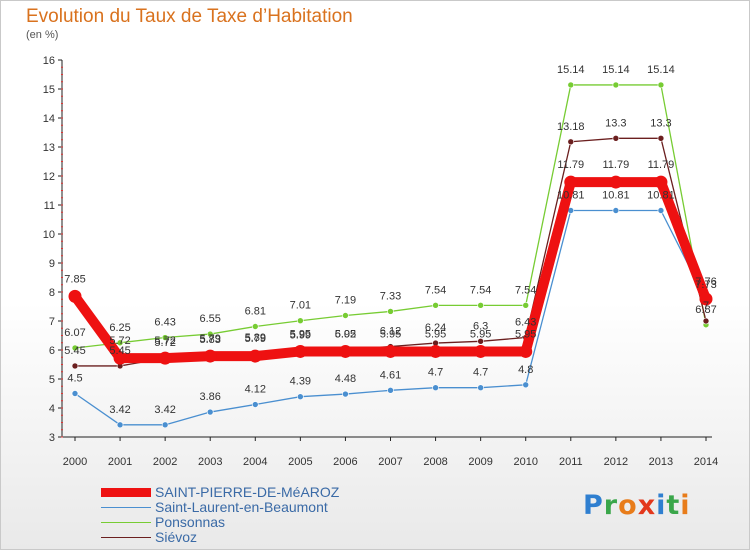 The height and width of the screenshot is (550, 750). What do you see at coordinates (49, 61) in the screenshot?
I see `y-tick-label: 16` at bounding box center [49, 61].